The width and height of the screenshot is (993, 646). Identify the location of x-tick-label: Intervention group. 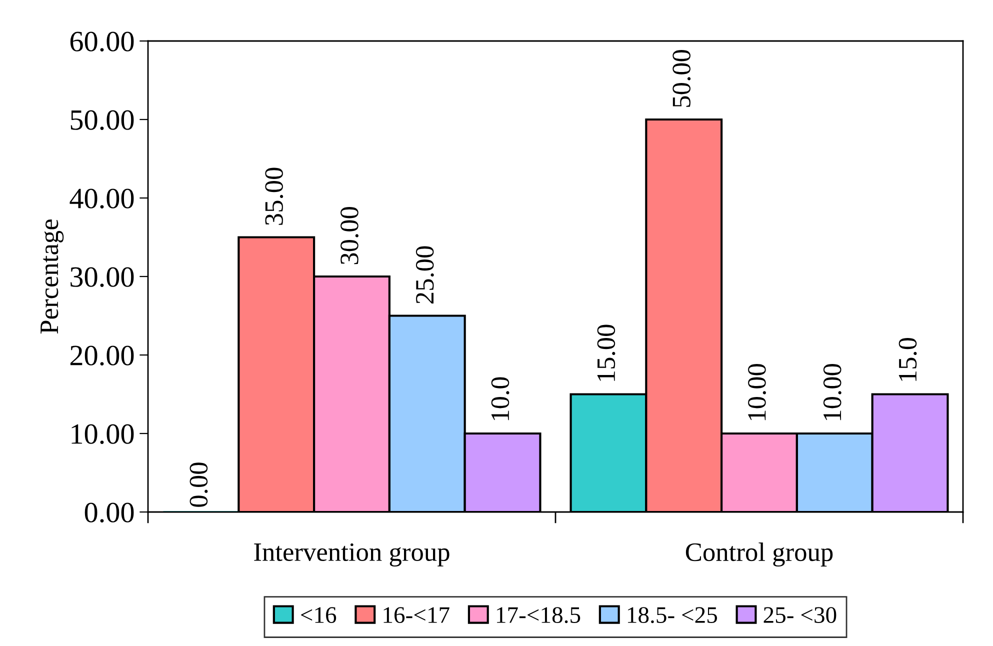
(352, 554).